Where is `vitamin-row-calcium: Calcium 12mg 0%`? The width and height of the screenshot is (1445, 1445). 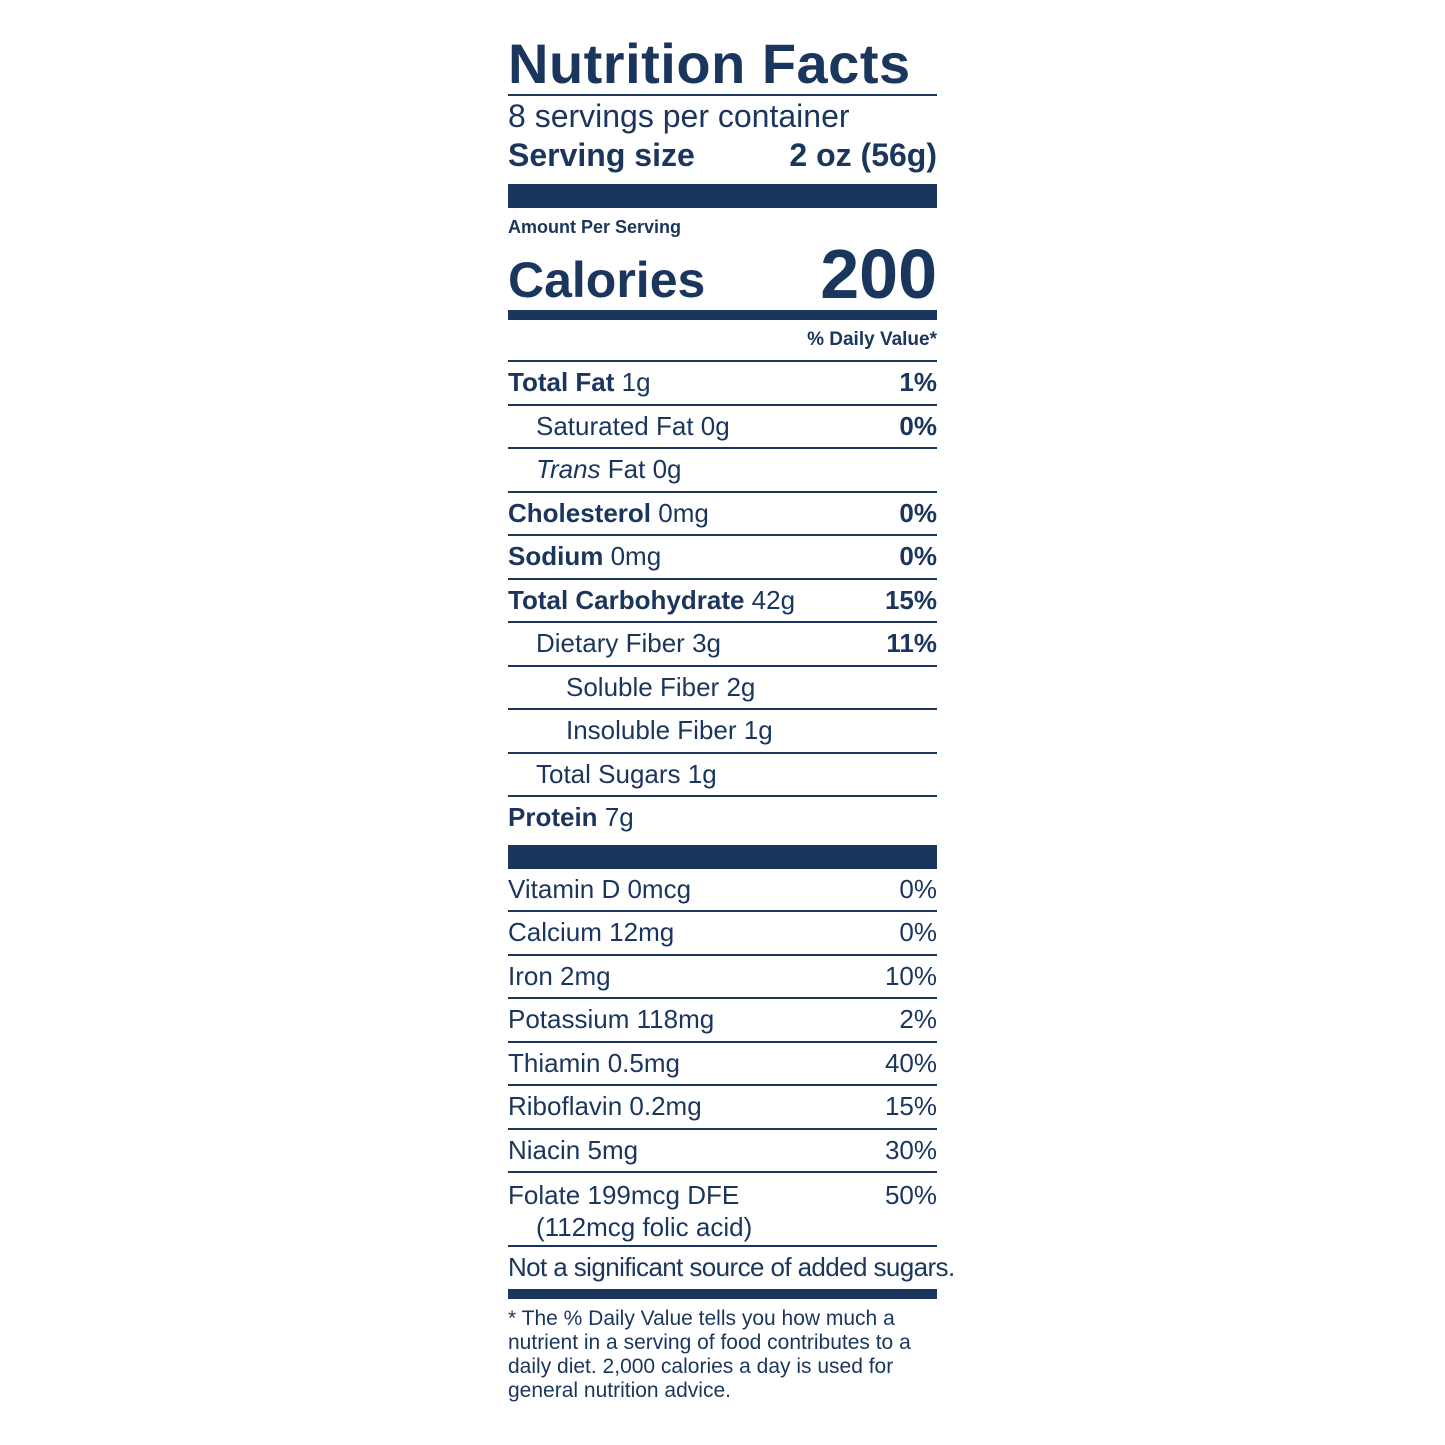 vitamin-row-calcium: Calcium 12mg 0% is located at coordinates (722, 932).